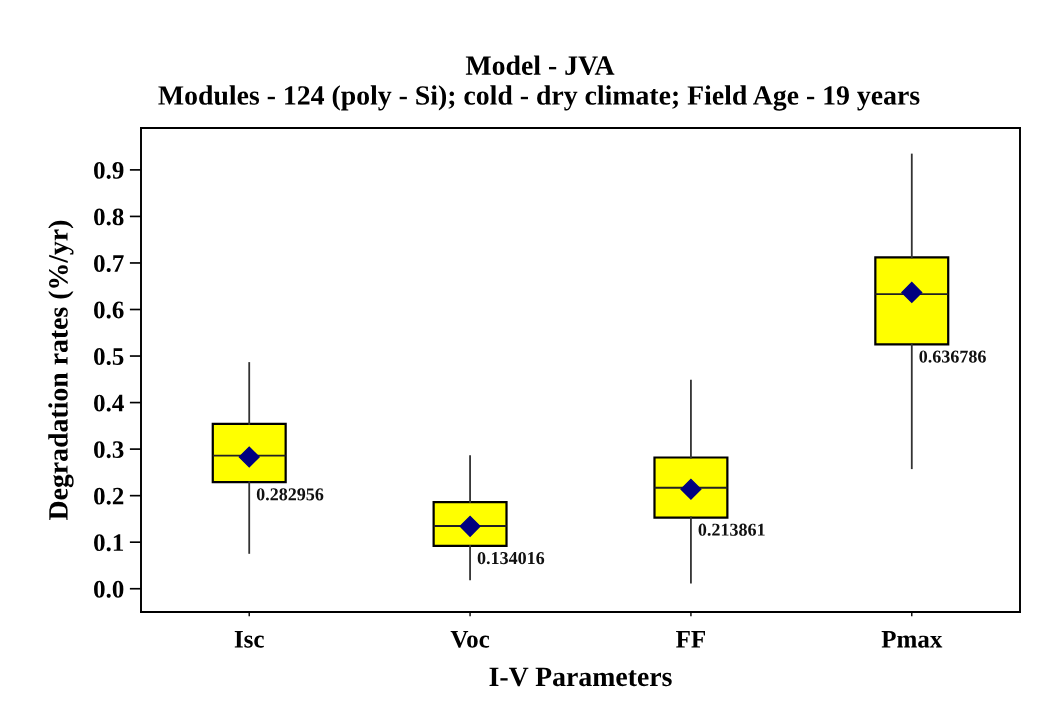 The height and width of the screenshot is (715, 1059). What do you see at coordinates (511, 558) in the screenshot?
I see `text: 0.134016` at bounding box center [511, 558].